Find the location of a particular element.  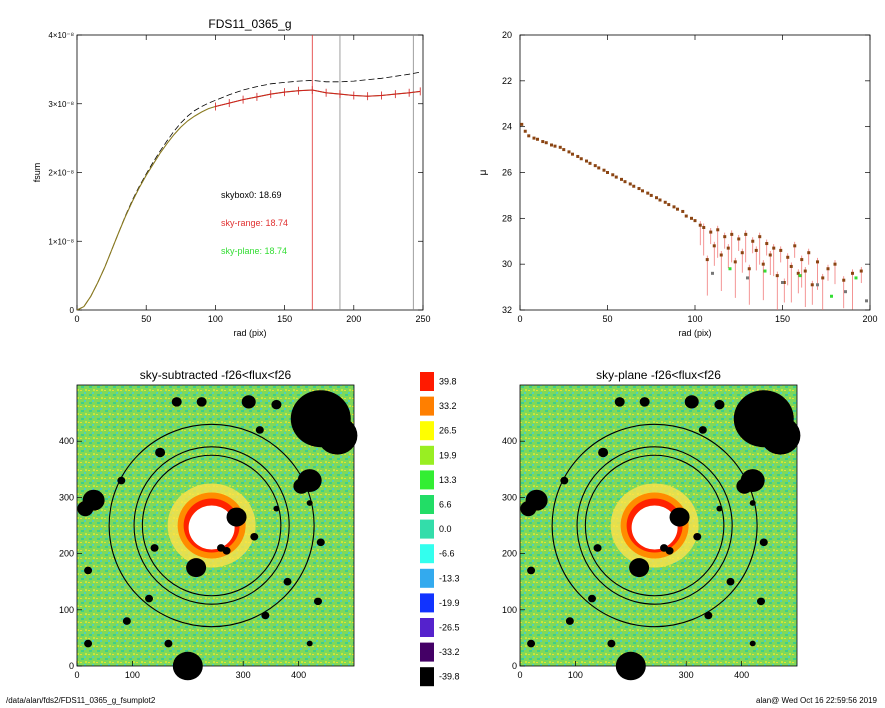

image-title: sky-plane -f26<flux<f26 is located at coordinates (658, 375).